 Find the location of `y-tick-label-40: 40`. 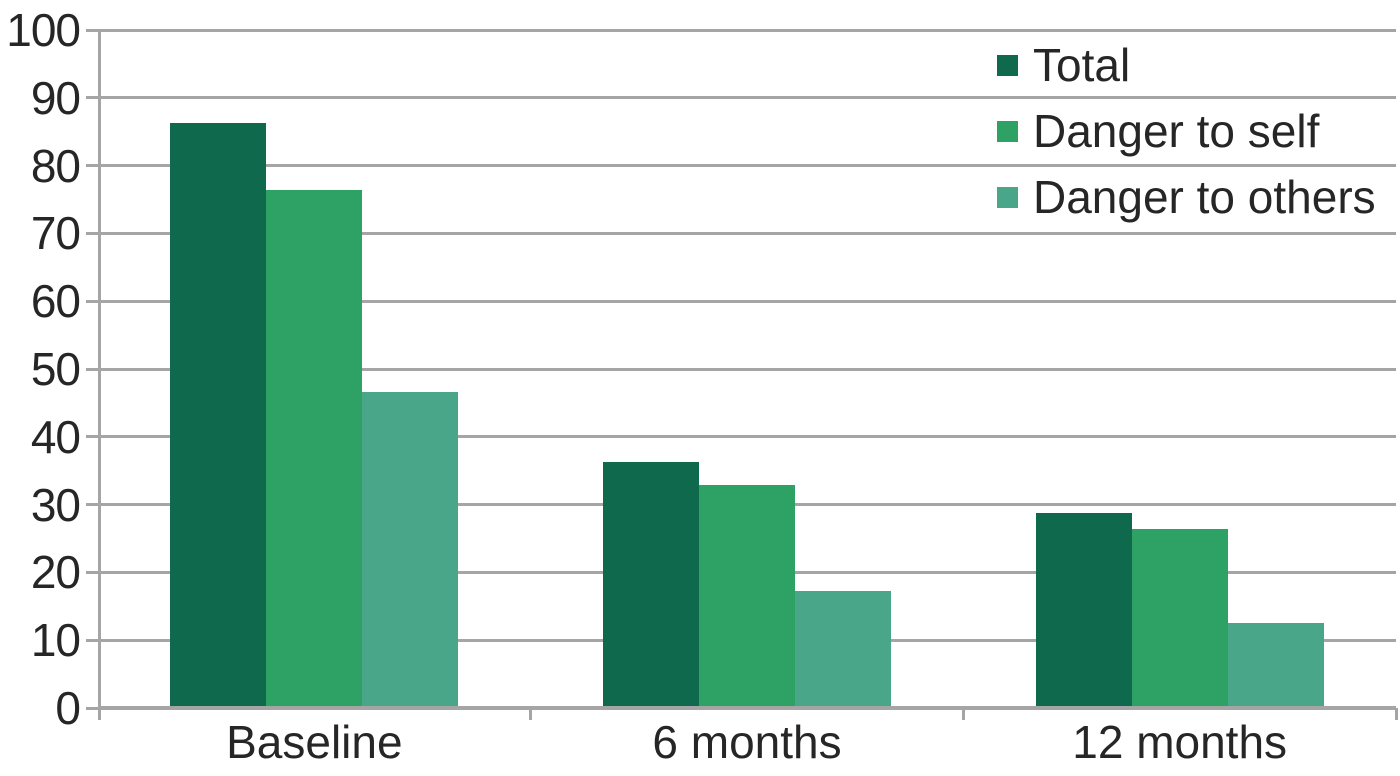

y-tick-label-40: 40 is located at coordinates (55, 436).